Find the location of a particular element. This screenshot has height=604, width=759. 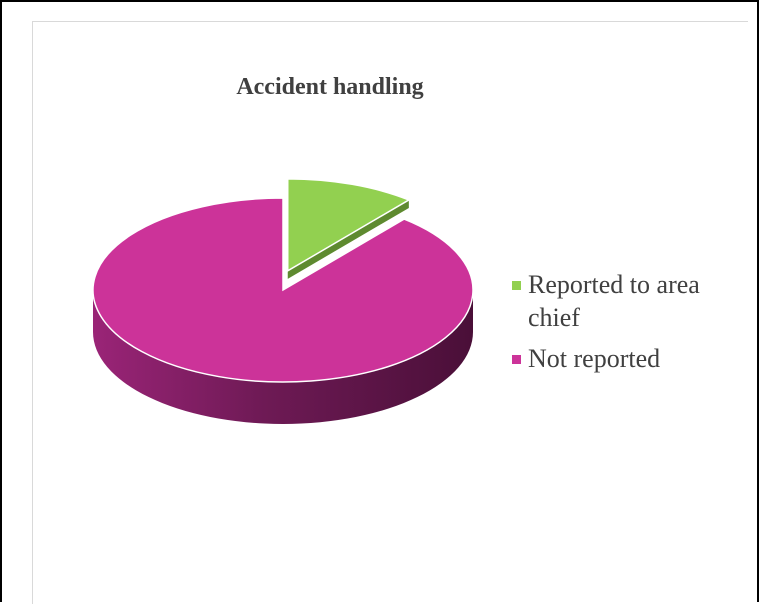

legend-label-reported: Reported to area chief is located at coordinates (614, 301).